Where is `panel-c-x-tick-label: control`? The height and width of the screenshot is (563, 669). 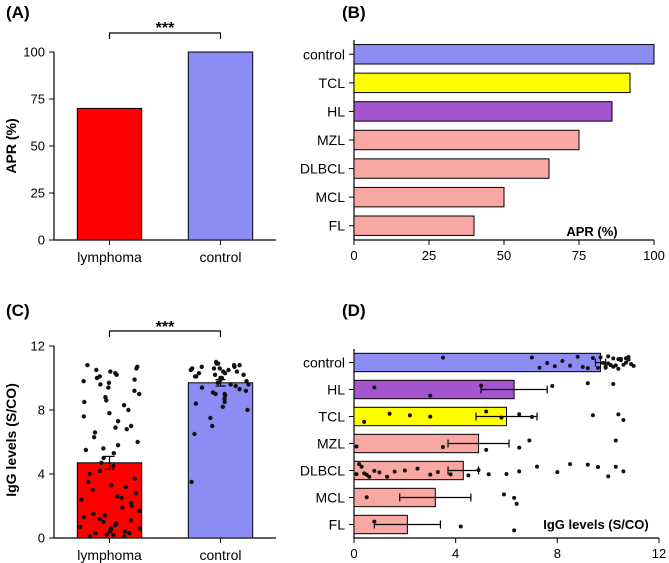
panel-c-x-tick-label: control is located at coordinates (220, 555).